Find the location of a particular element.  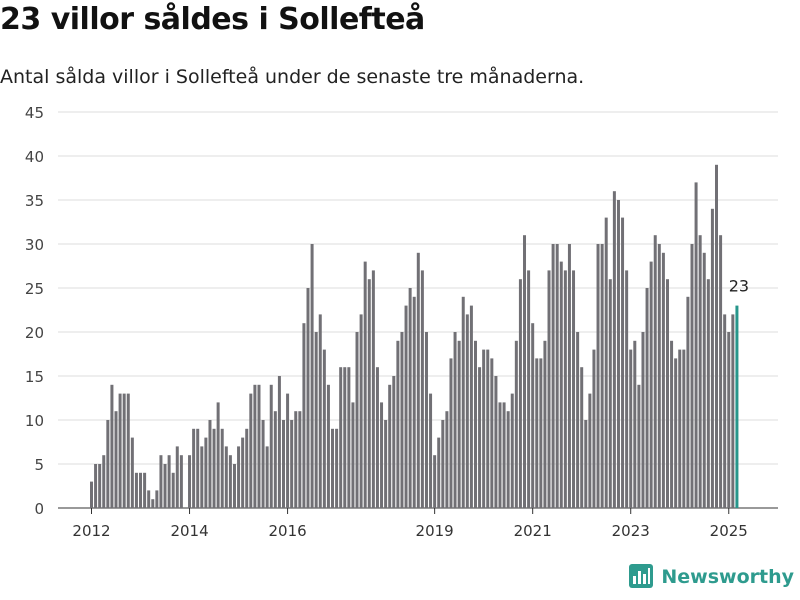

y-tick-label: 40 is located at coordinates (34, 157).